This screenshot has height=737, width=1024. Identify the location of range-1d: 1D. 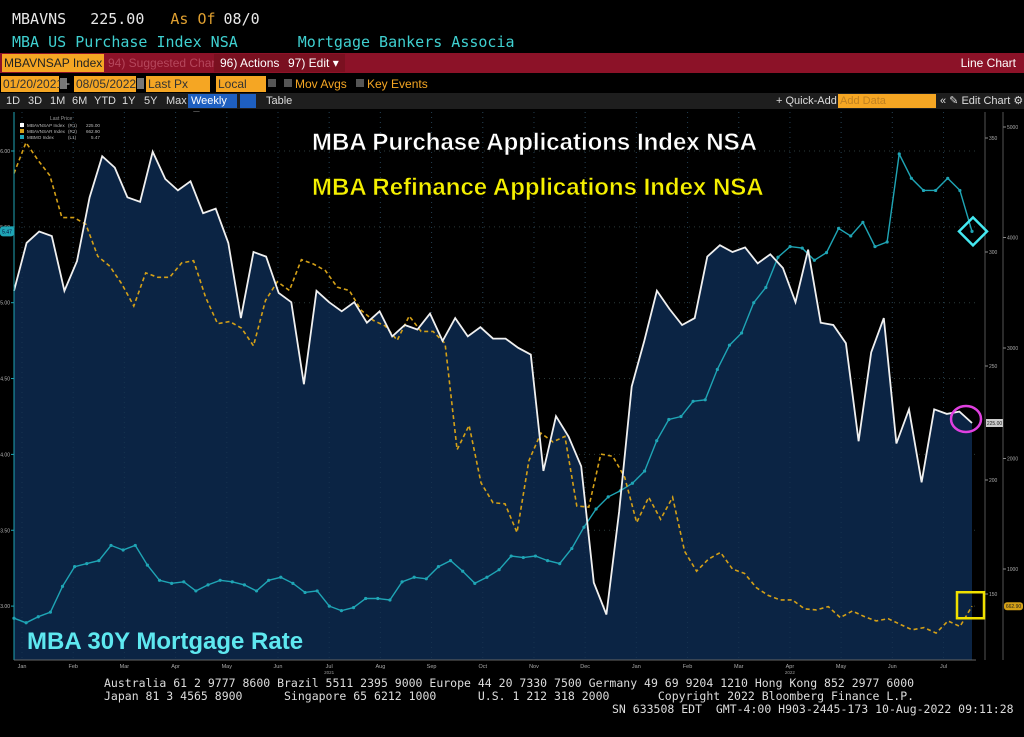
(13, 101).